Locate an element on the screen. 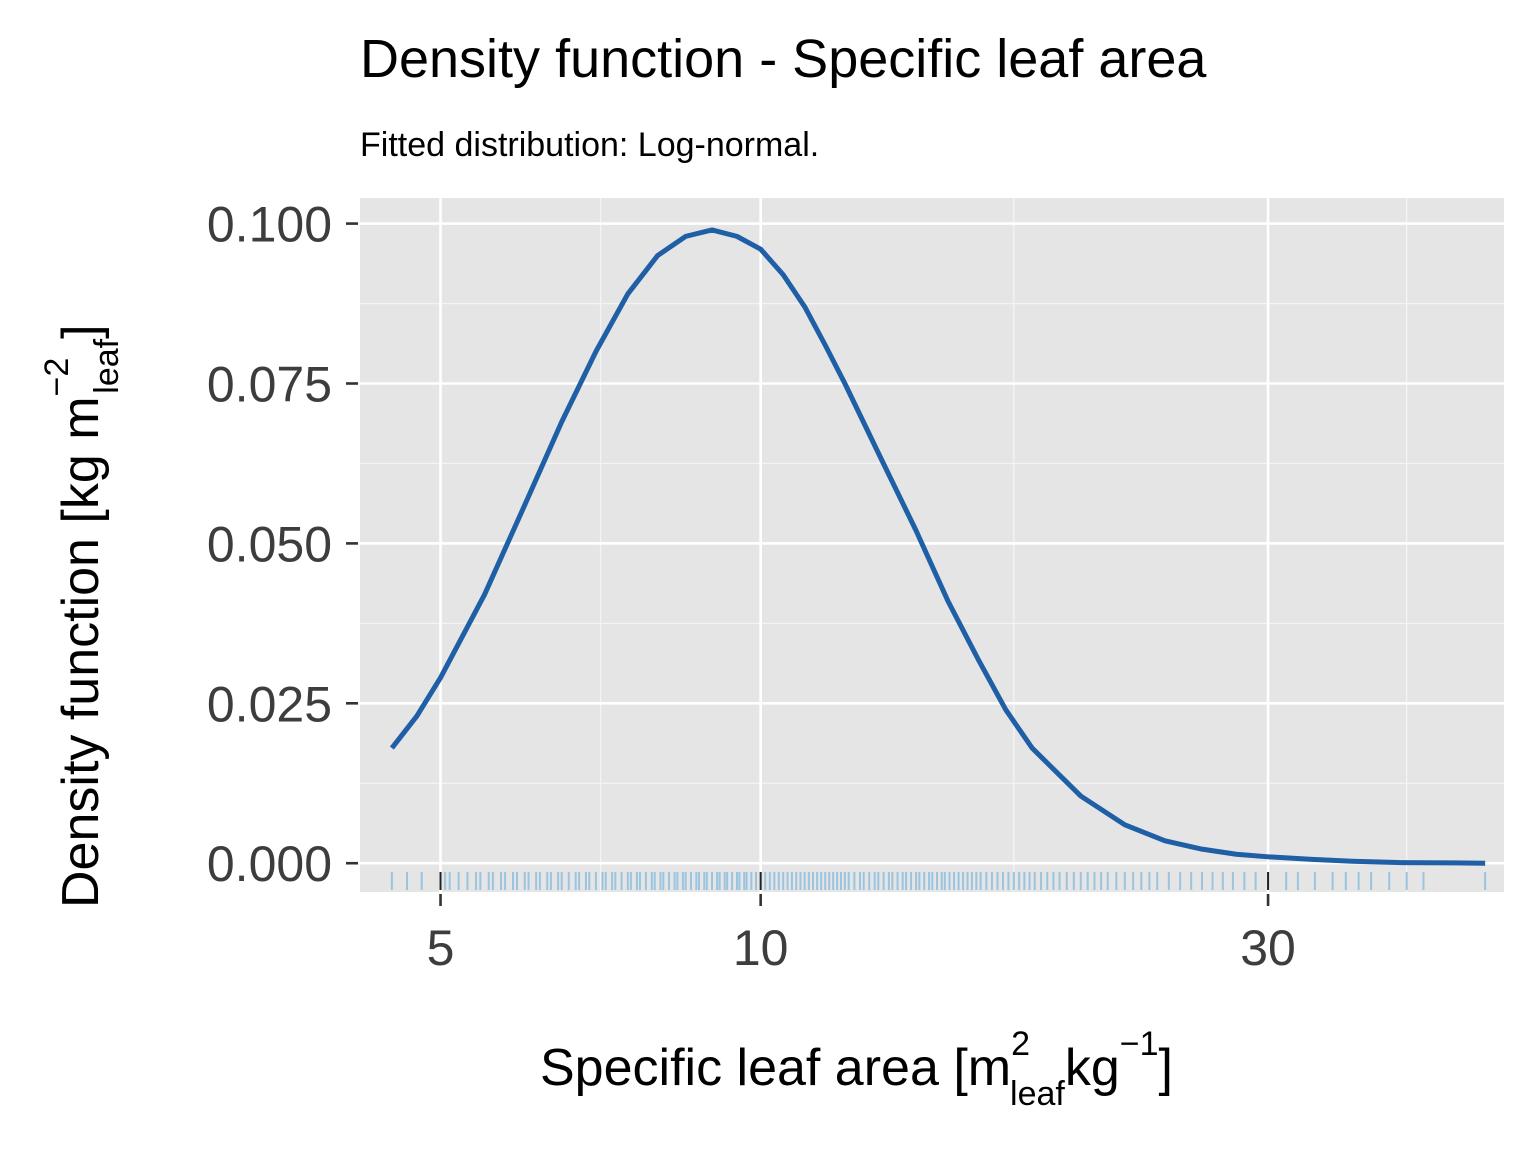  x-axis-label-sup1: 2 is located at coordinates (1020, 1044).